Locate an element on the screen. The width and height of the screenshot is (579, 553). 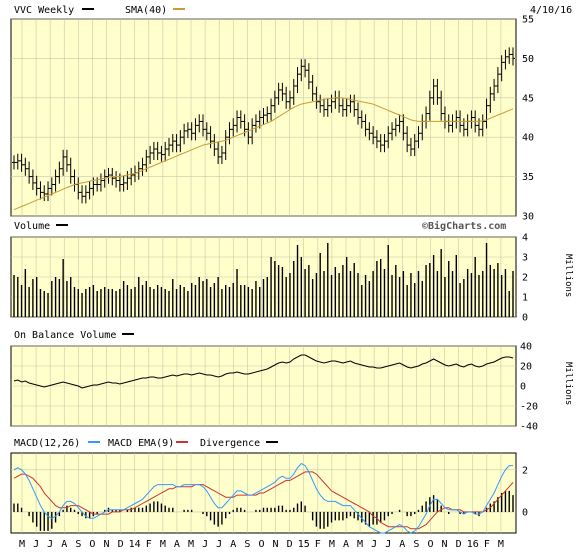
macd-grid is located at coordinates (263, 493).